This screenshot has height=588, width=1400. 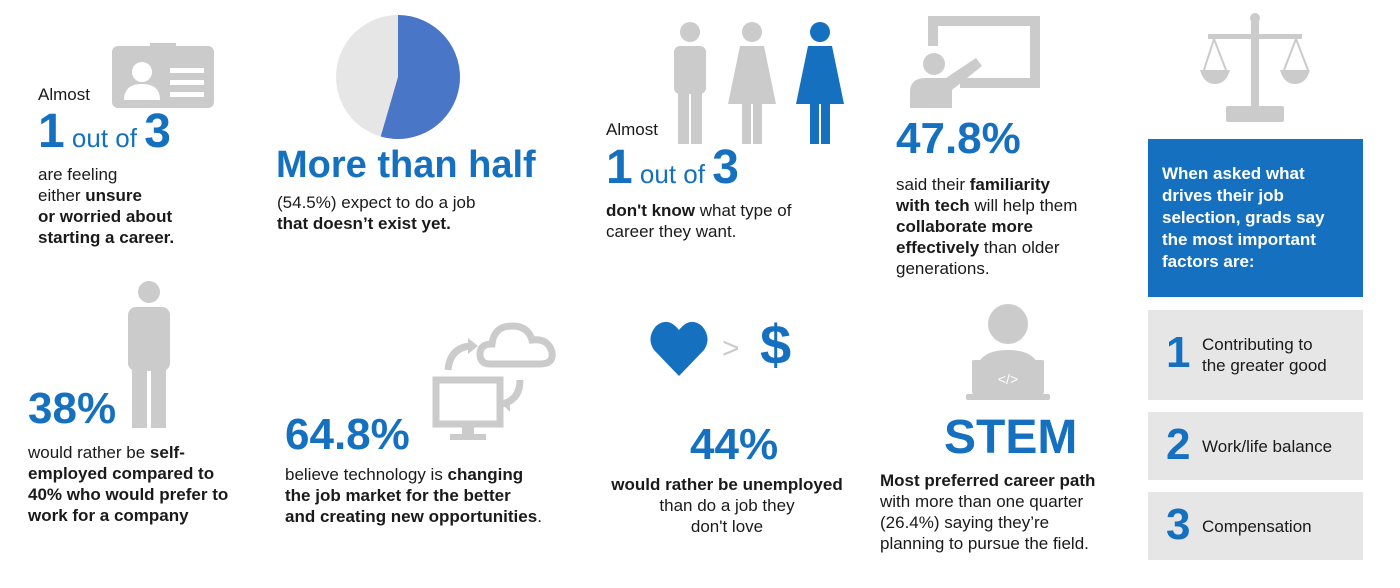 What do you see at coordinates (776, 344) in the screenshot?
I see `dollar-sign: $` at bounding box center [776, 344].